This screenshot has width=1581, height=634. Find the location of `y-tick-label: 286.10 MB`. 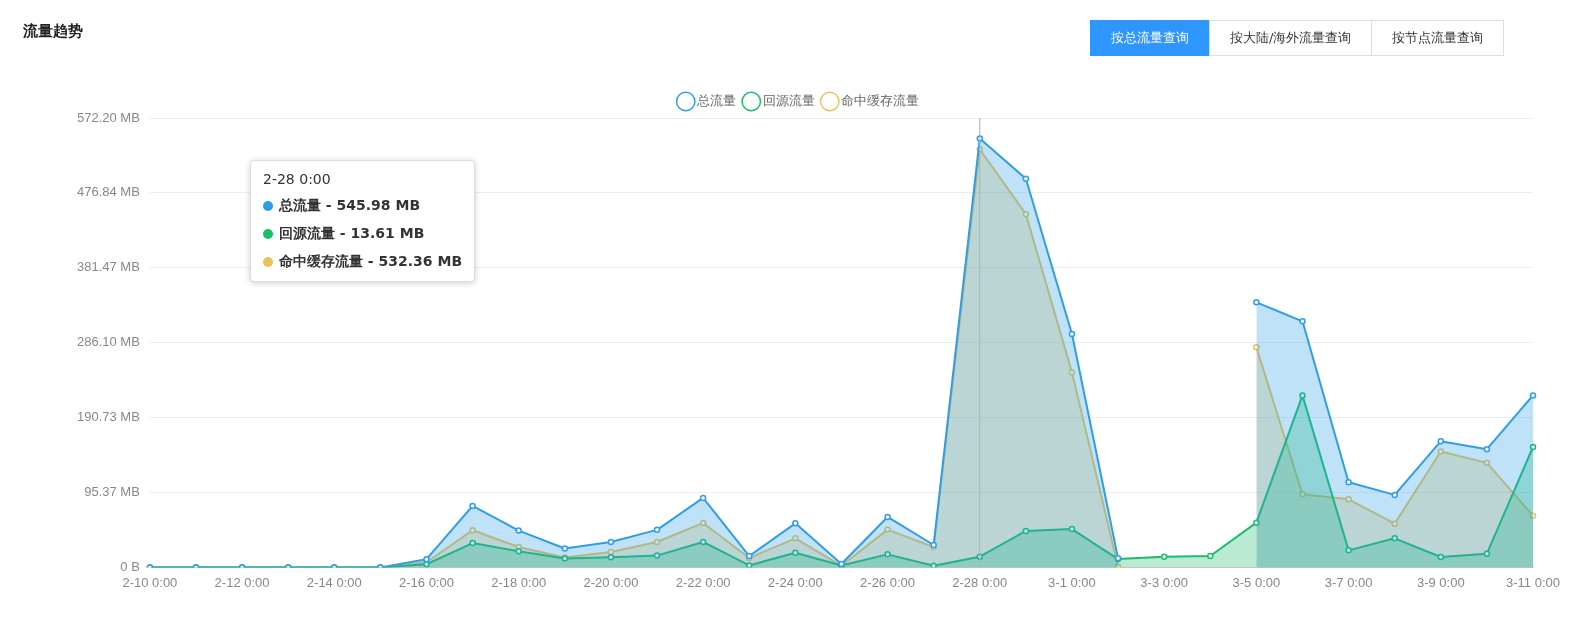

y-tick-label: 286.10 MB is located at coordinates (108, 342).